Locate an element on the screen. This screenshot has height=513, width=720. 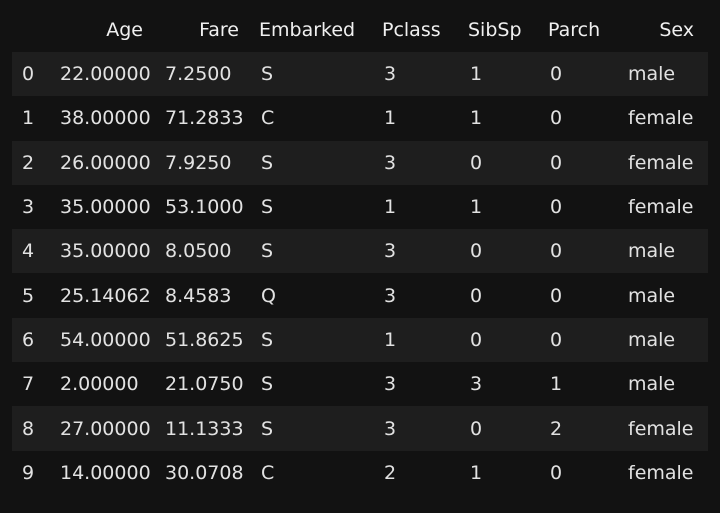
cell-fare: 21.0750 is located at coordinates (204, 384).